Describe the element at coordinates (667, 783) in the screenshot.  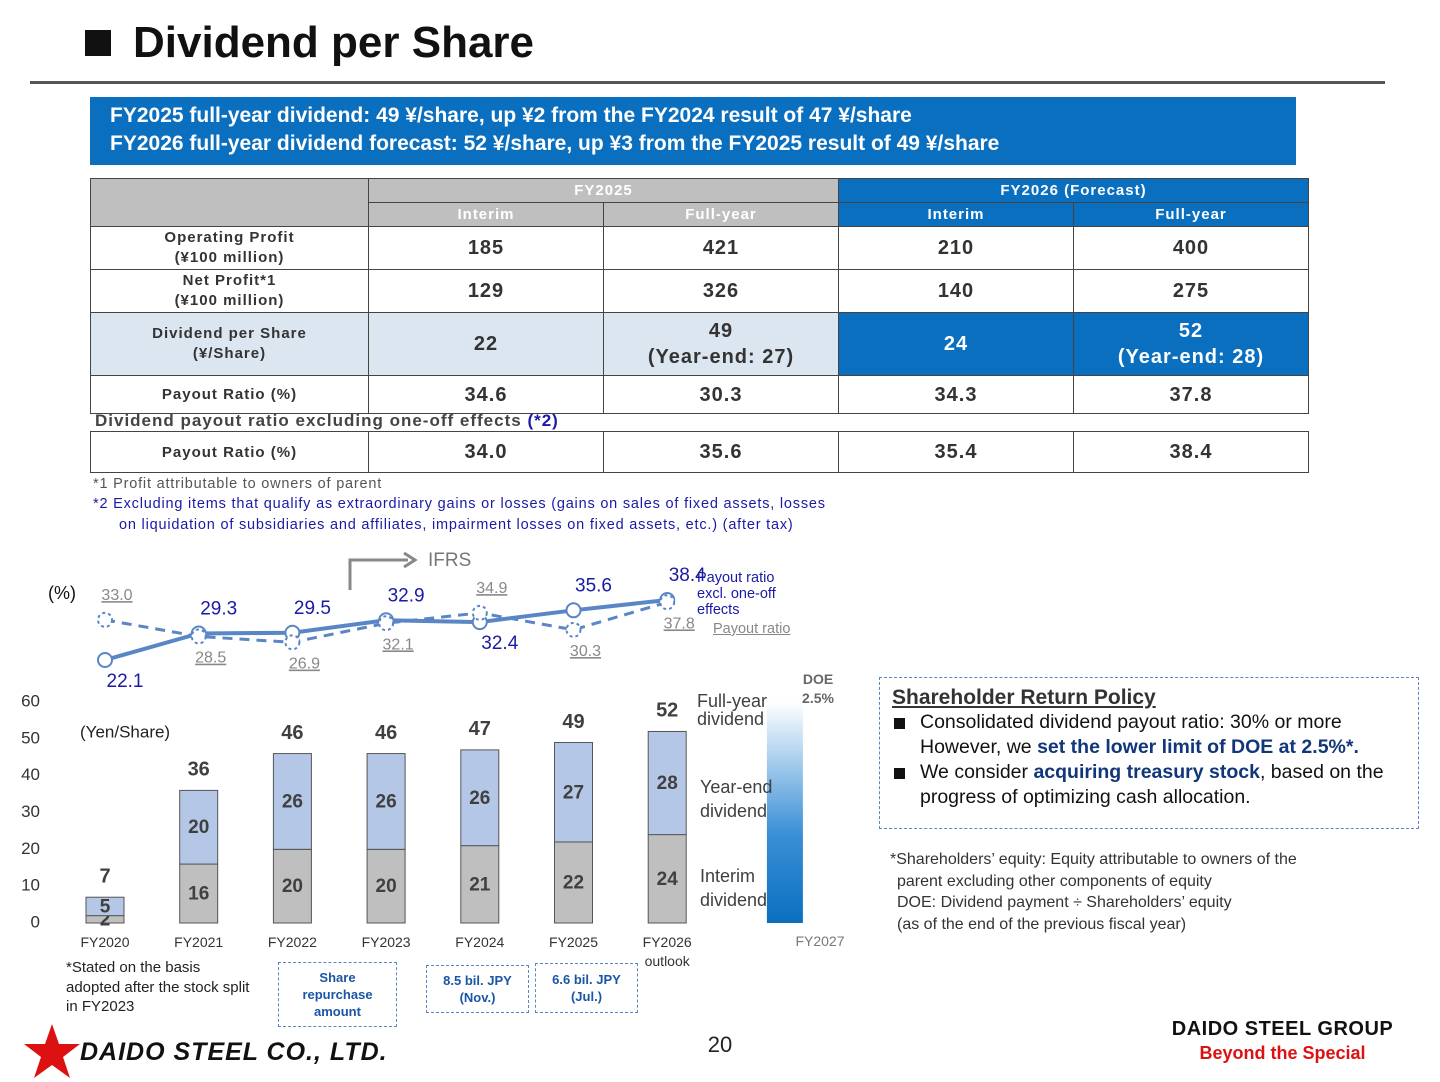
I see `bar-label: 28` at that location.